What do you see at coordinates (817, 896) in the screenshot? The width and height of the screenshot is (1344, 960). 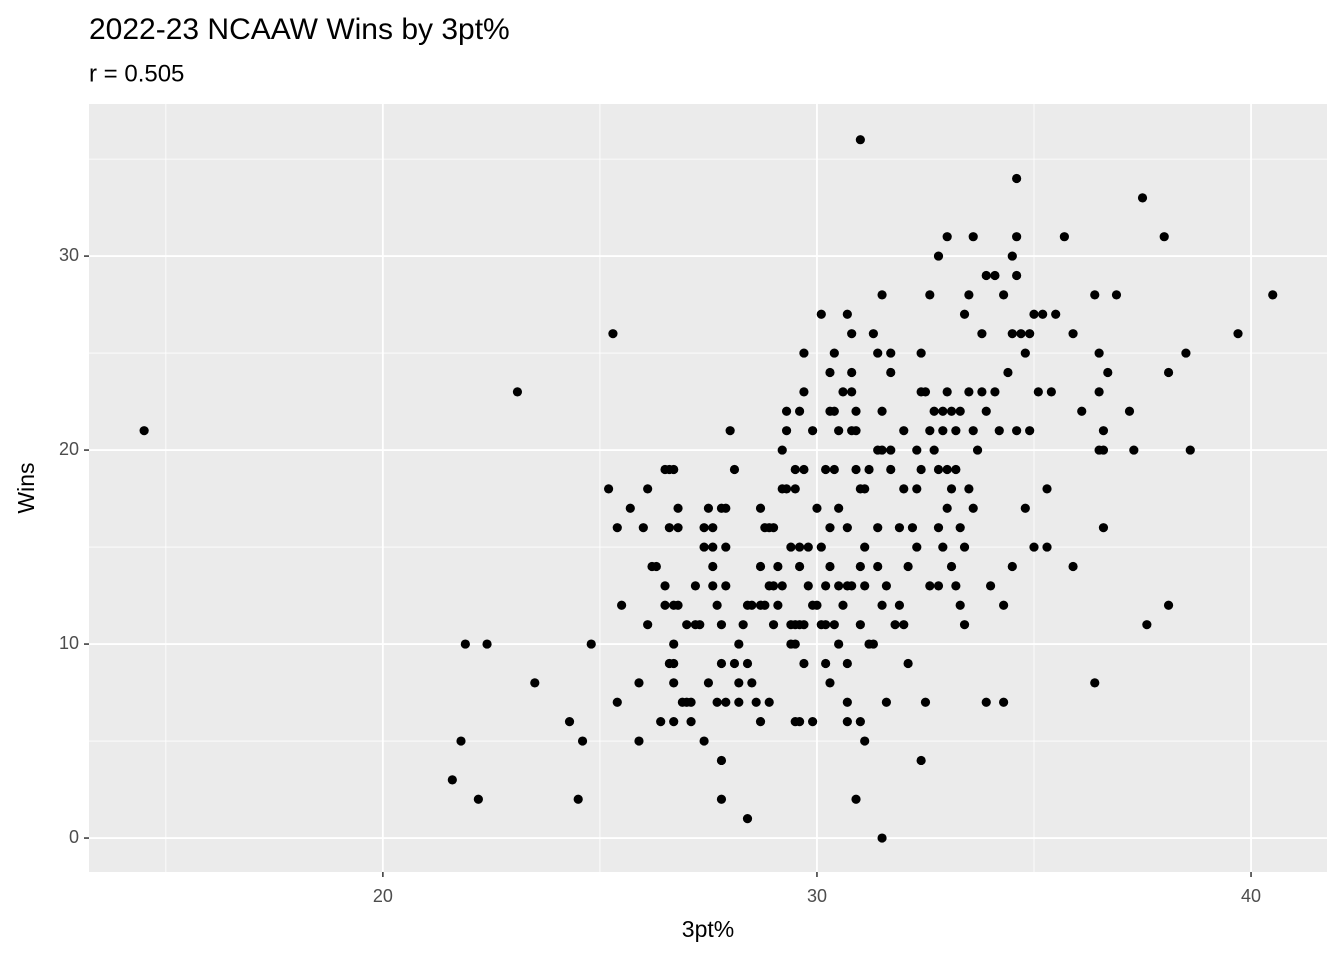 I see `x-tick-label: 30` at bounding box center [817, 896].